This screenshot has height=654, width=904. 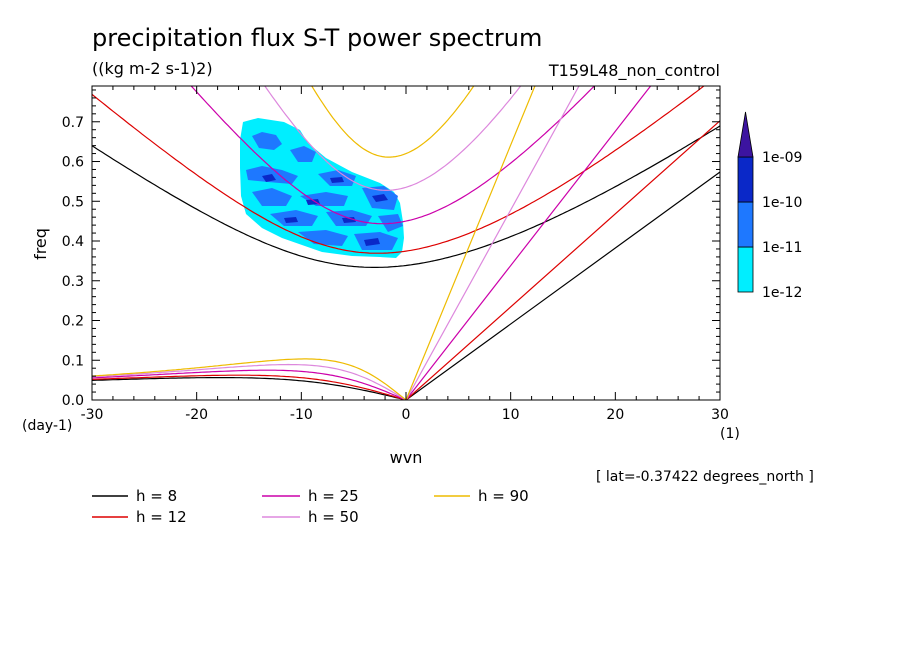 What do you see at coordinates (161, 517) in the screenshot?
I see `legend-label-h12: h = 12` at bounding box center [161, 517].